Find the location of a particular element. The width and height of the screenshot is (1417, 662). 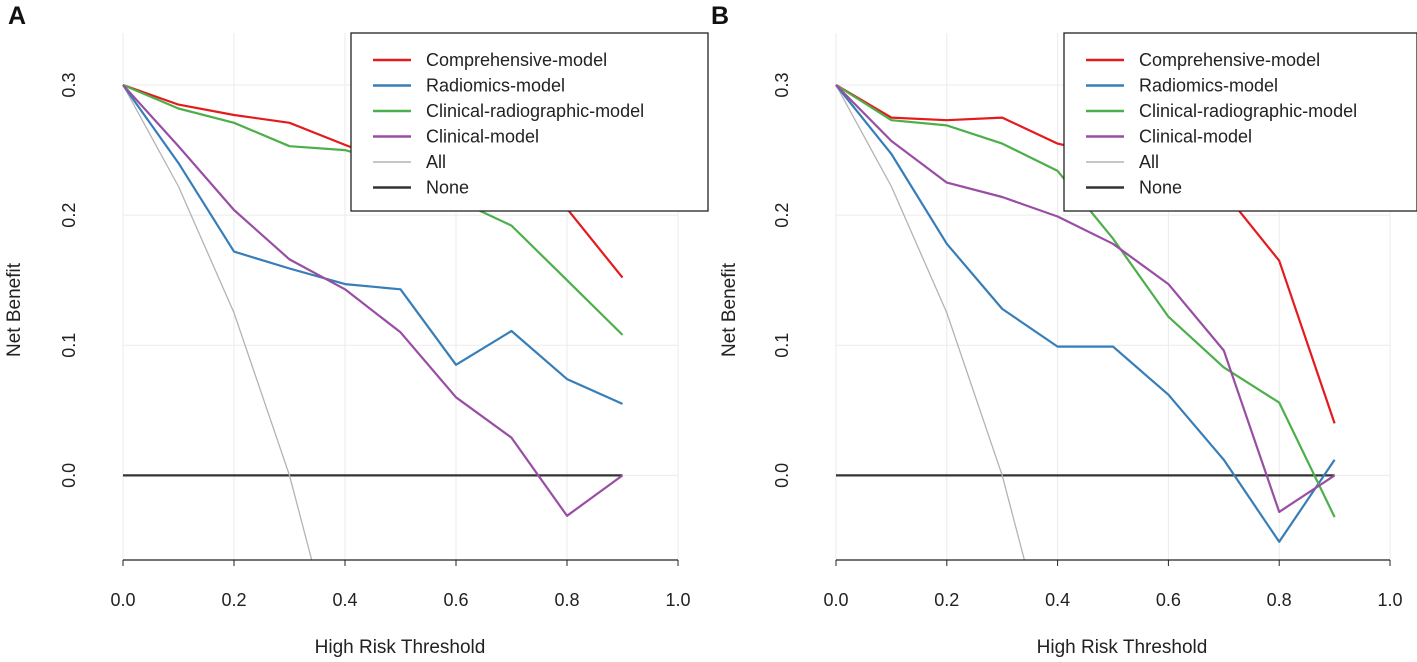

panel-label: A is located at coordinates (17, 16).